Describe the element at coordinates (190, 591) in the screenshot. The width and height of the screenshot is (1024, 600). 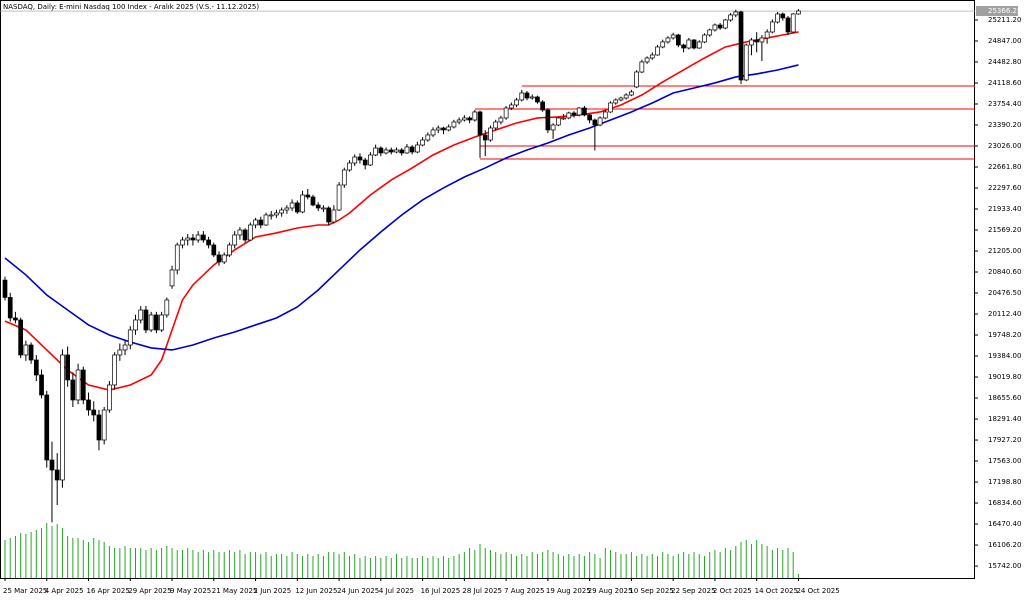
I see `x-tick-label: 9 May 2025` at that location.